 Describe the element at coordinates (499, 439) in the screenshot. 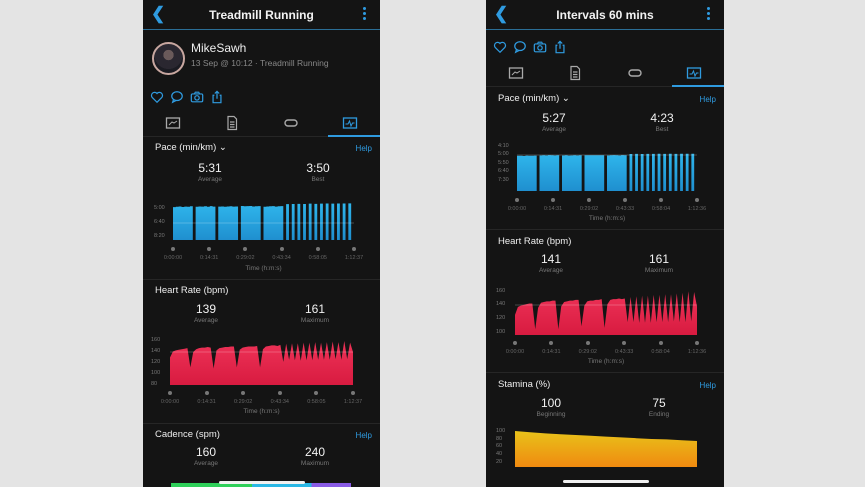

I see `y-tick-label: 80` at that location.